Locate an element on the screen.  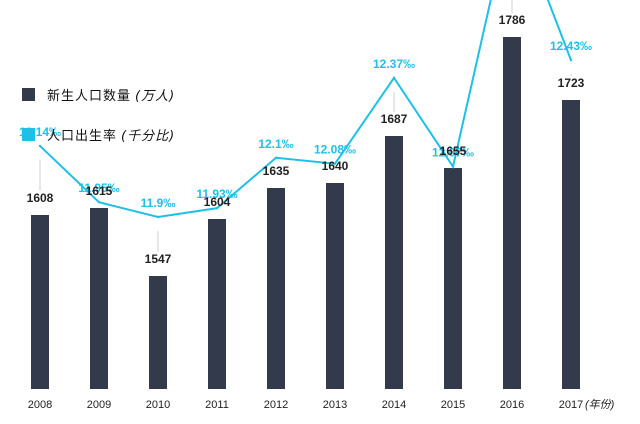
x-axis-unit: (年份) is located at coordinates (600, 404).